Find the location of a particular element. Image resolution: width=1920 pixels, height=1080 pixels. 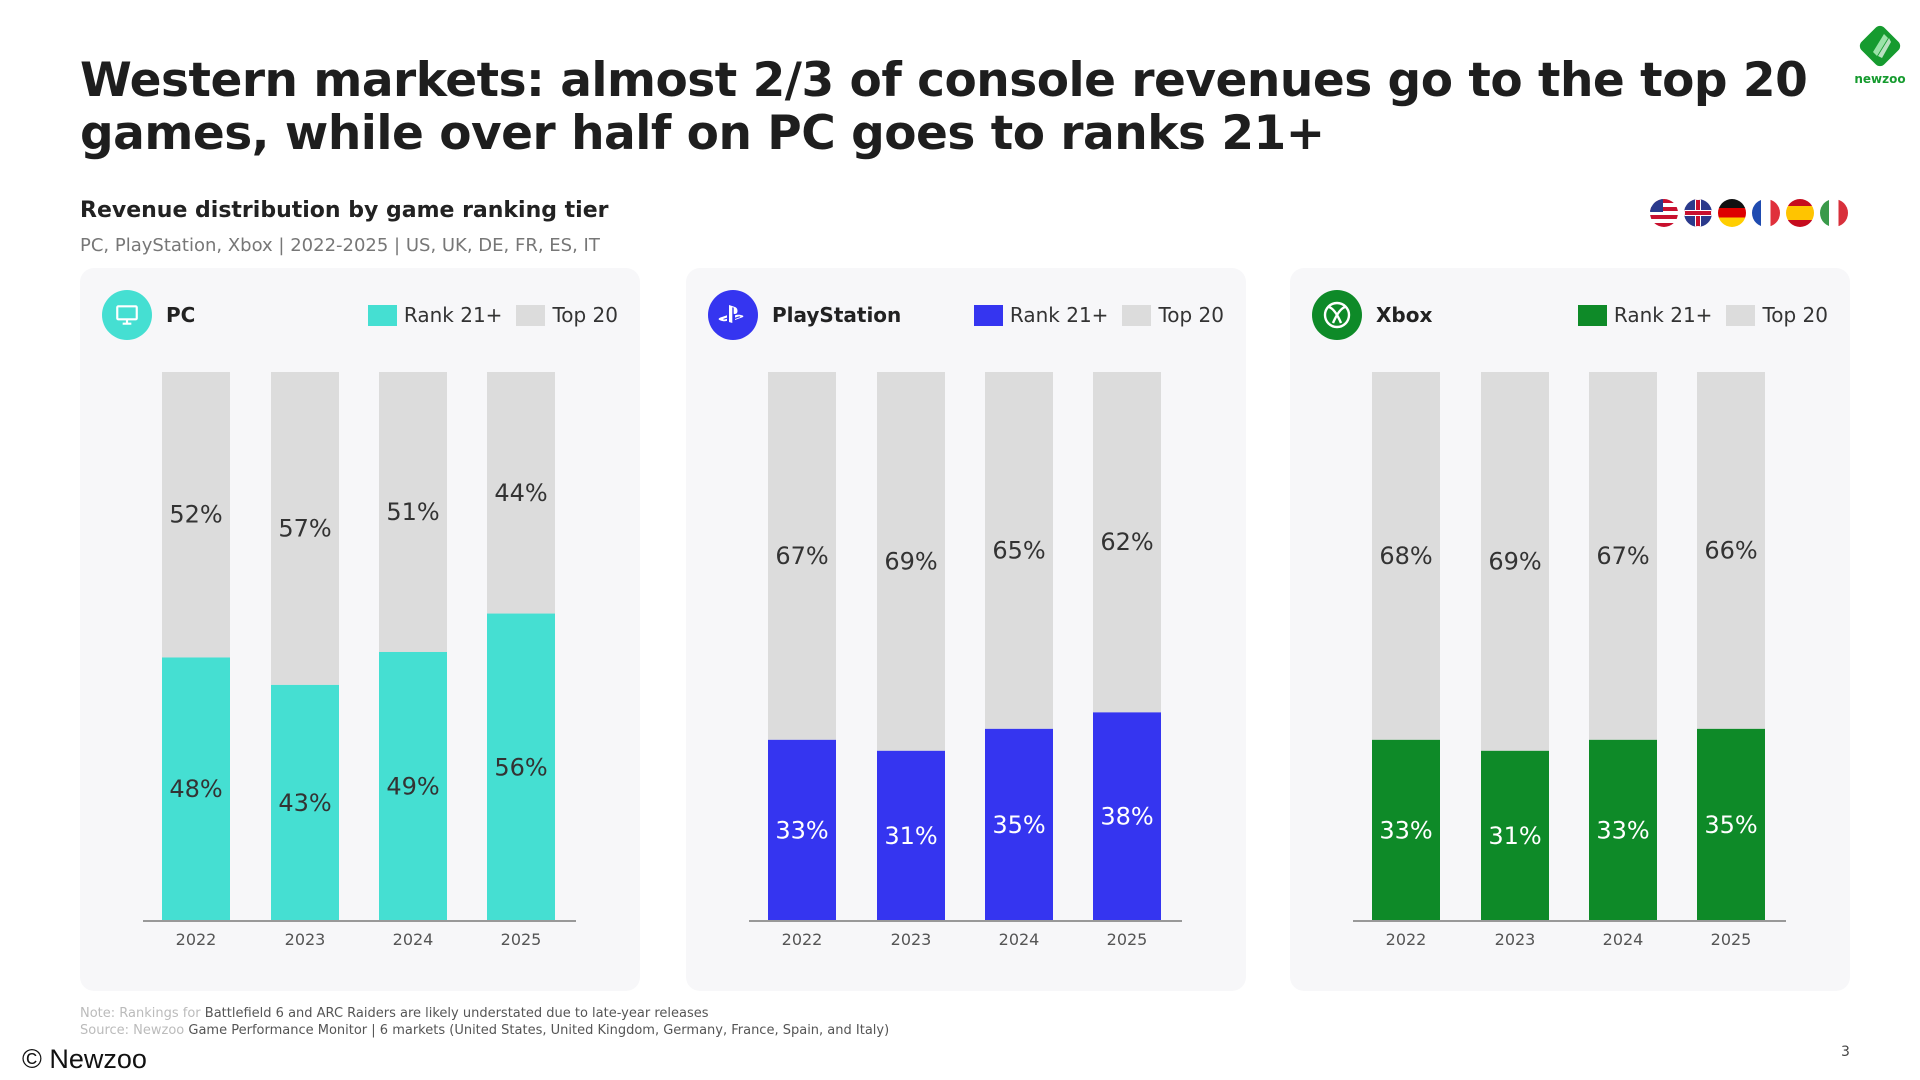

data-label-top20: 65% is located at coordinates (1018, 550).